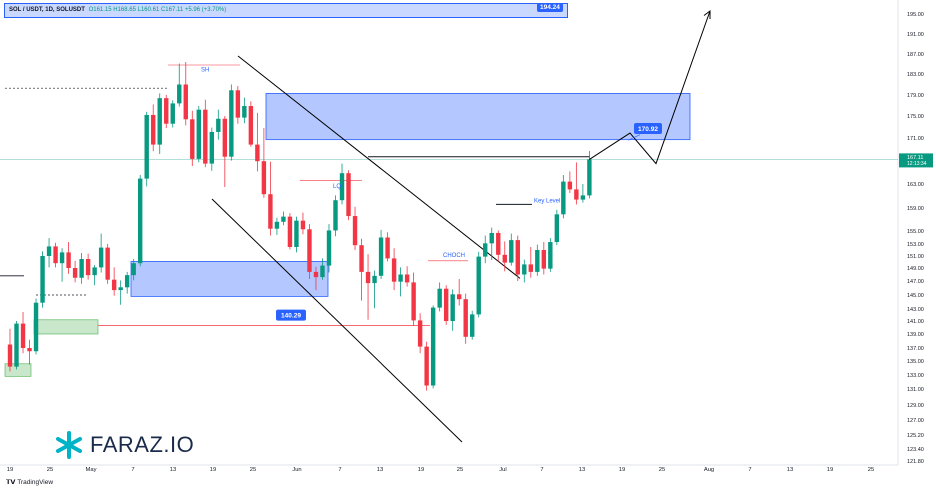 This screenshot has height=497, width=936. Describe the element at coordinates (915, 362) in the screenshot. I see `y-tick-label: 135.00` at that location.